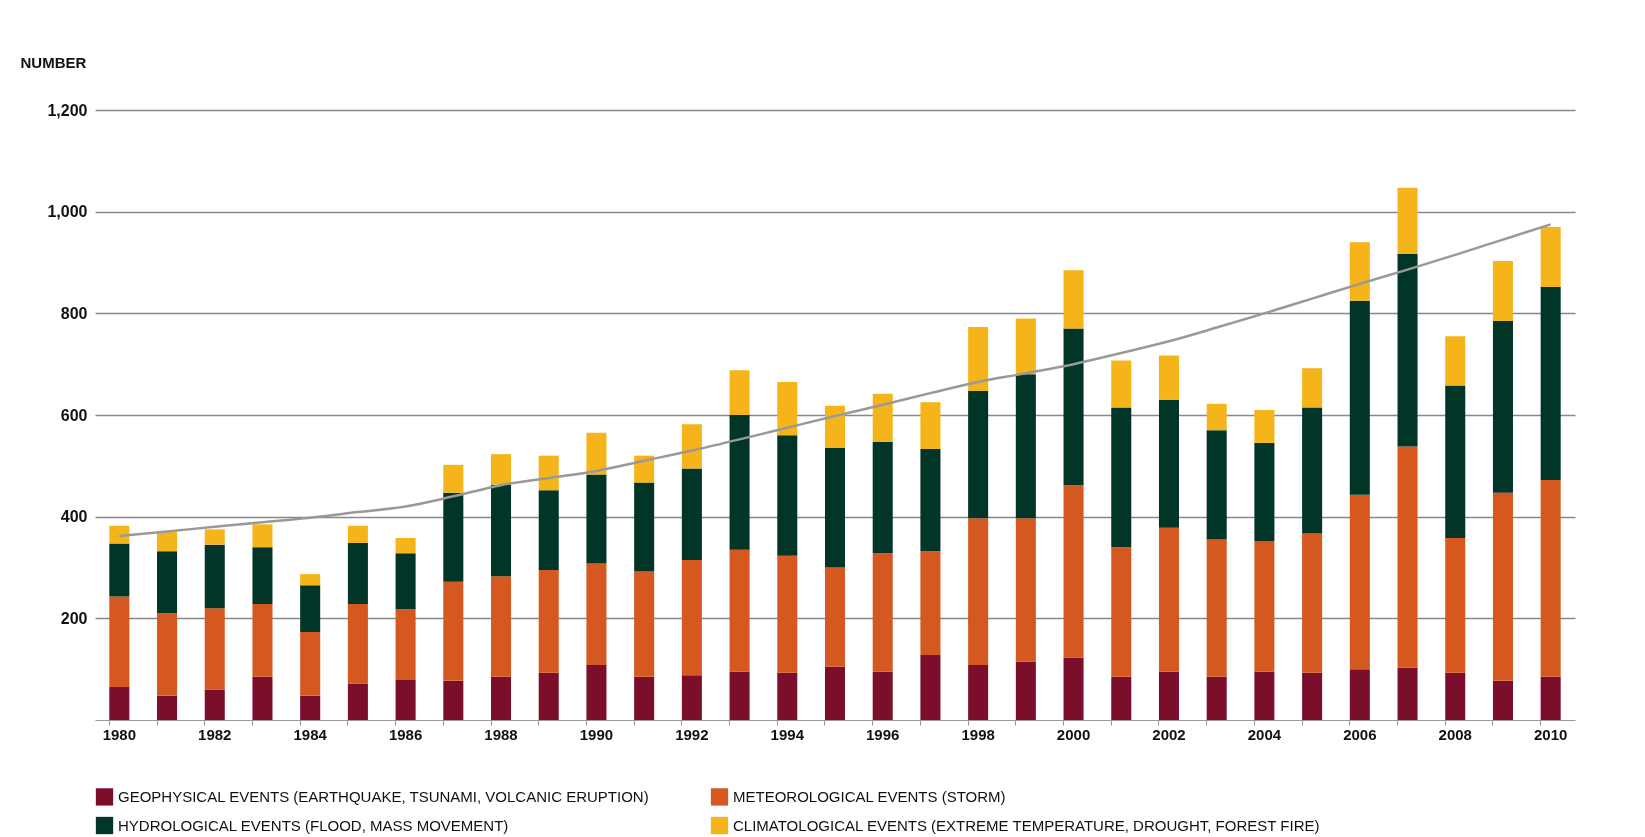  Describe the element at coordinates (67, 110) in the screenshot. I see `y-tick-label: 1,200` at that location.